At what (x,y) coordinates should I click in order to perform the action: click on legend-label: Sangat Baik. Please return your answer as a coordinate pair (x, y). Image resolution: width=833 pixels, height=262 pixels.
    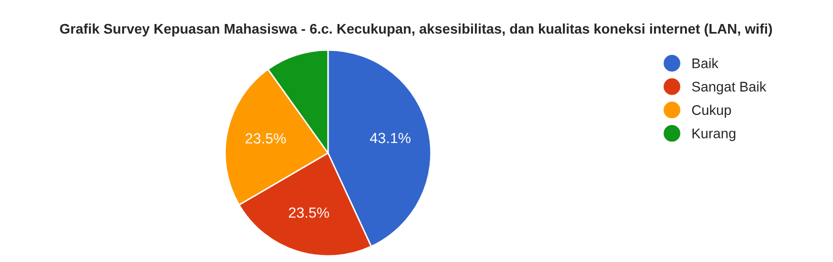
    Looking at the image, I should click on (729, 87).